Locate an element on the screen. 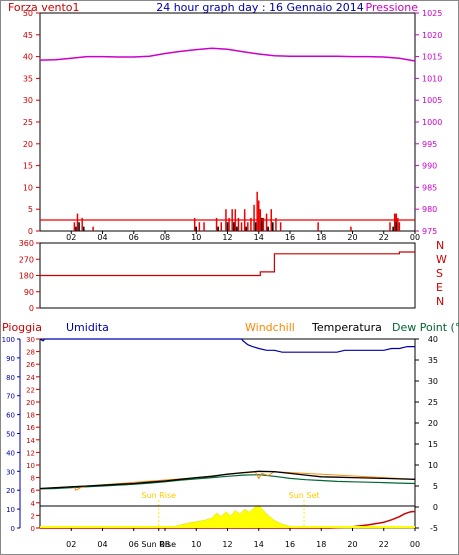 The width and height of the screenshot is (459, 555). pressure-tick-label: 975 is located at coordinates (429, 231).